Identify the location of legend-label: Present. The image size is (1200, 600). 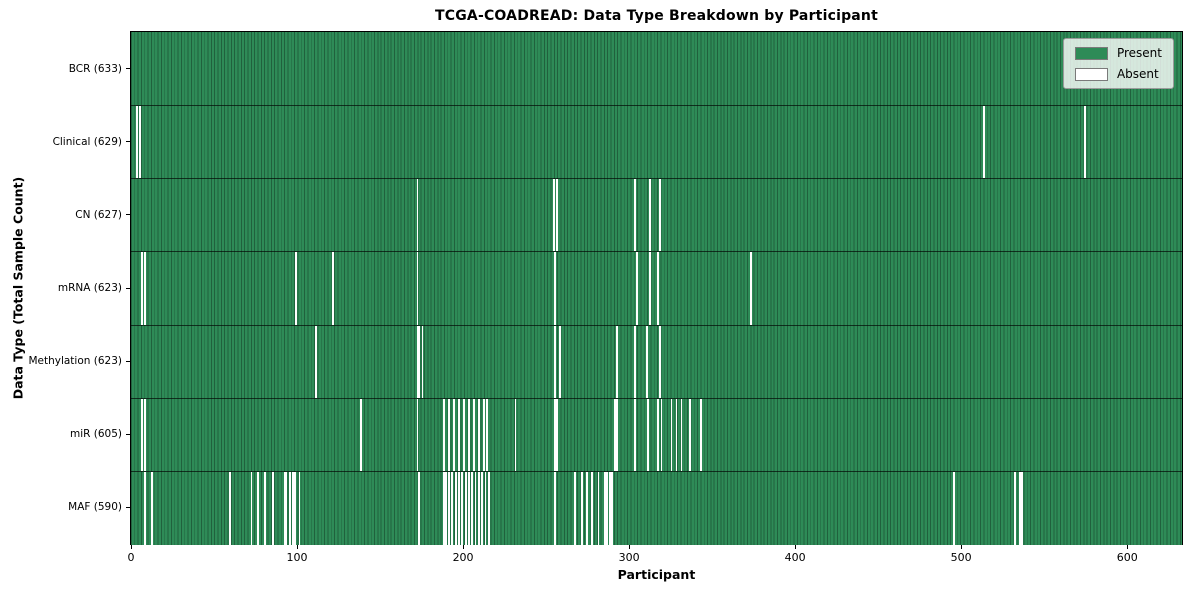
(1139, 53).